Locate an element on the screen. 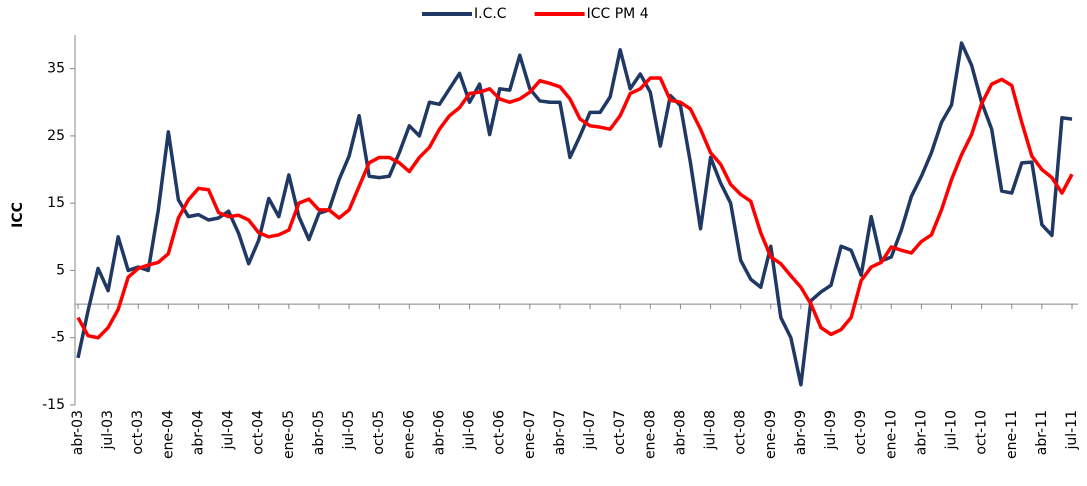 Image resolution: width=1087 pixels, height=486 pixels. x-tick-label: oct-06 is located at coordinates (500, 432).